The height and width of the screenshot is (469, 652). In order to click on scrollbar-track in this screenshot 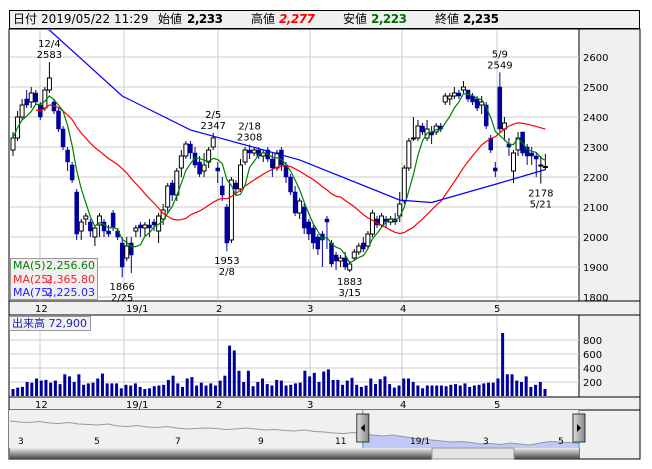, I will do `click(294, 453)`.